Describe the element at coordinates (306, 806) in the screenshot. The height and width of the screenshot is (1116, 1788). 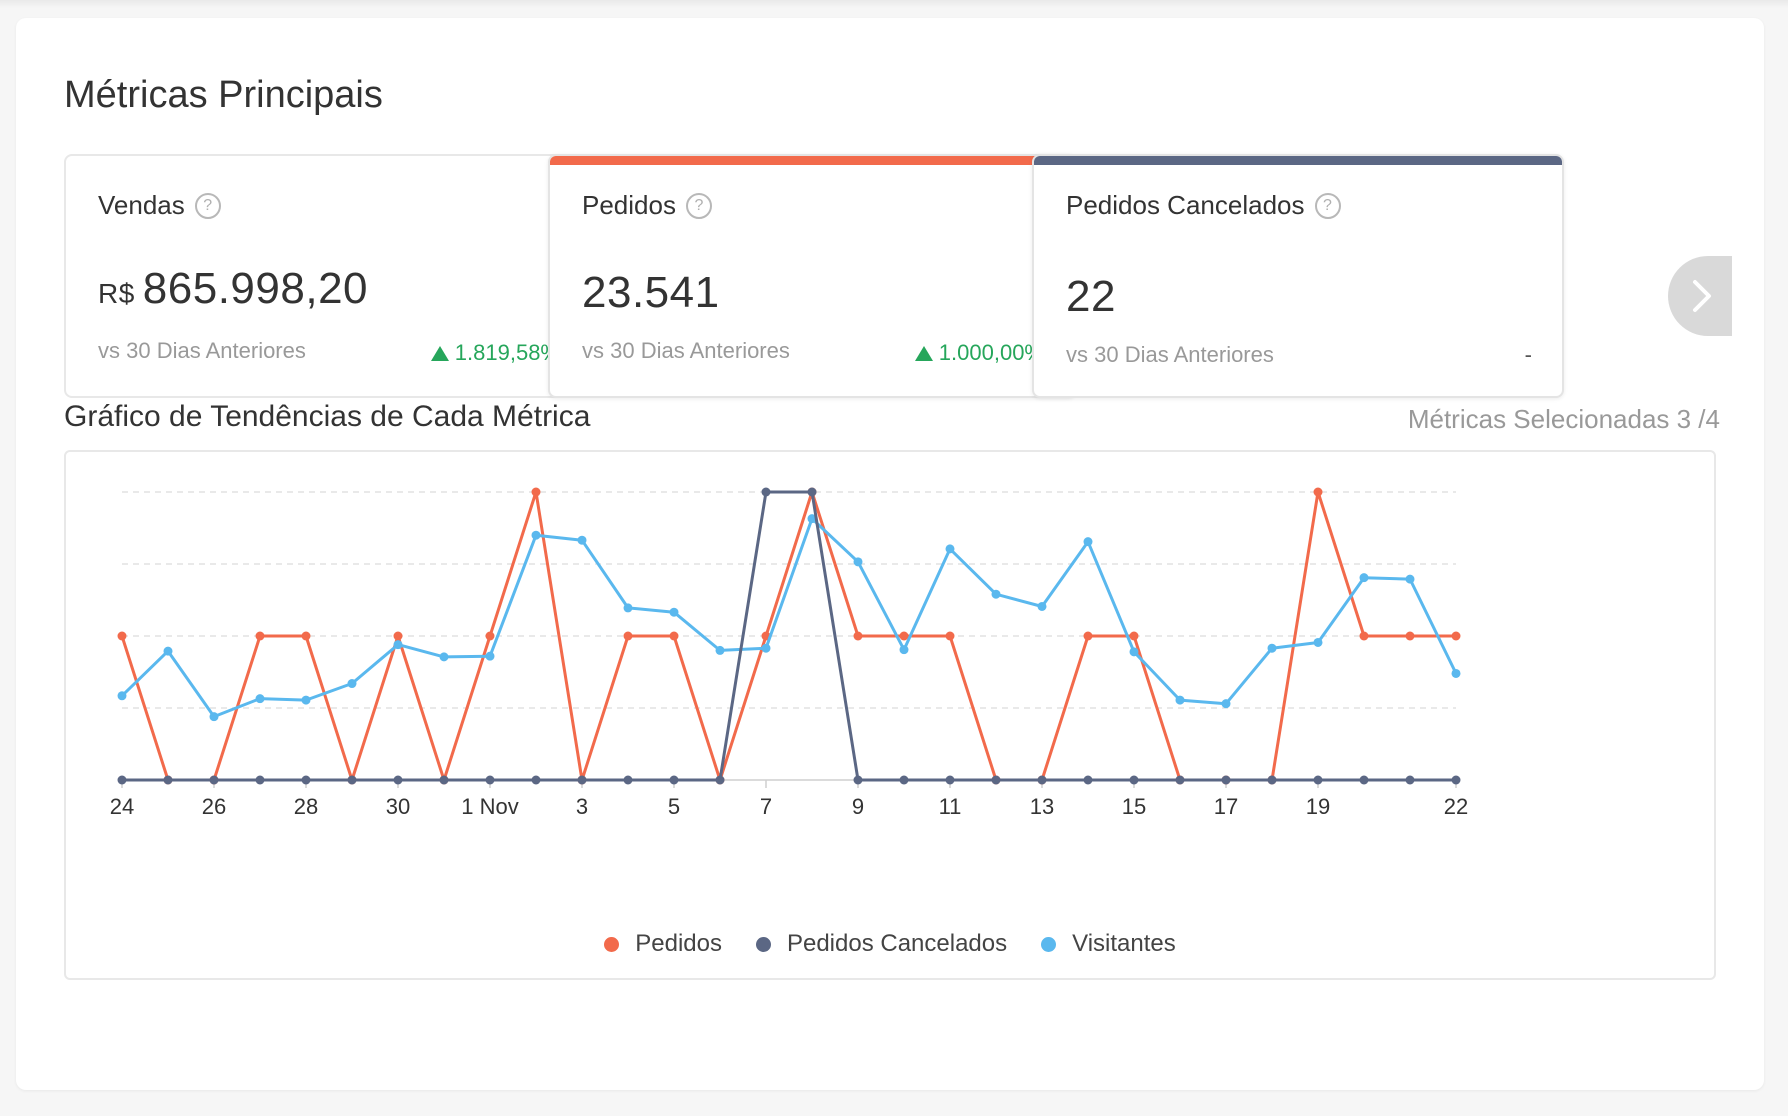
I see `x-tick-label: 28` at that location.